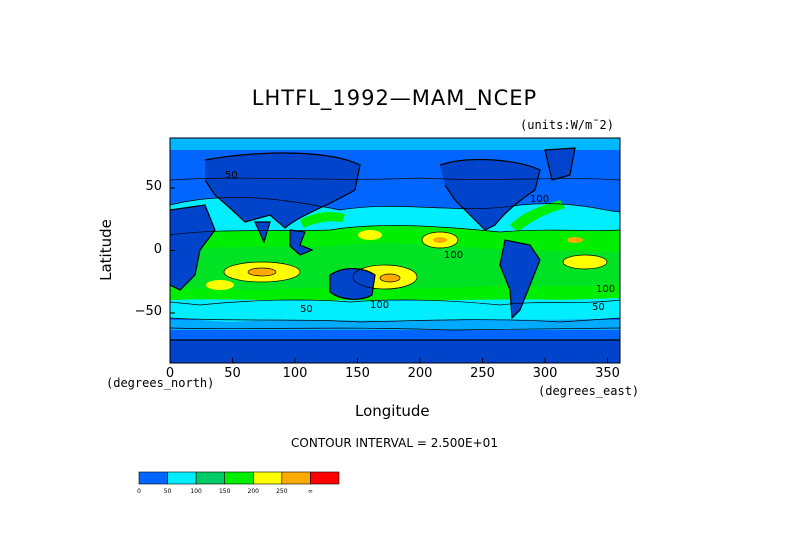  Describe the element at coordinates (232, 373) in the screenshot. I see `x-tick-label: 50` at that location.